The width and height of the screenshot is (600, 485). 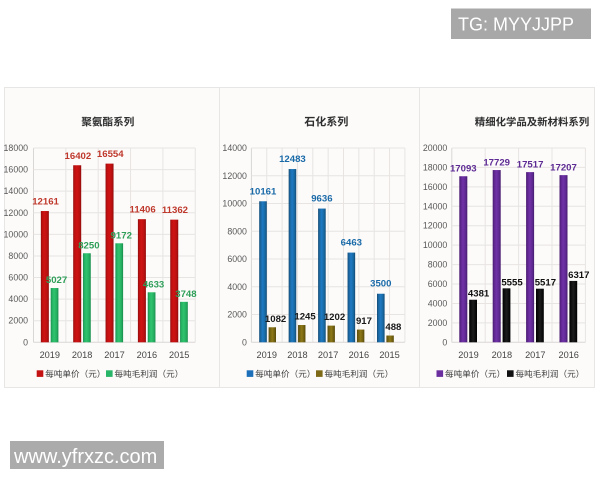 What do you see at coordinates (393, 327) in the screenshot?
I see `svg-text: 488` at bounding box center [393, 327].